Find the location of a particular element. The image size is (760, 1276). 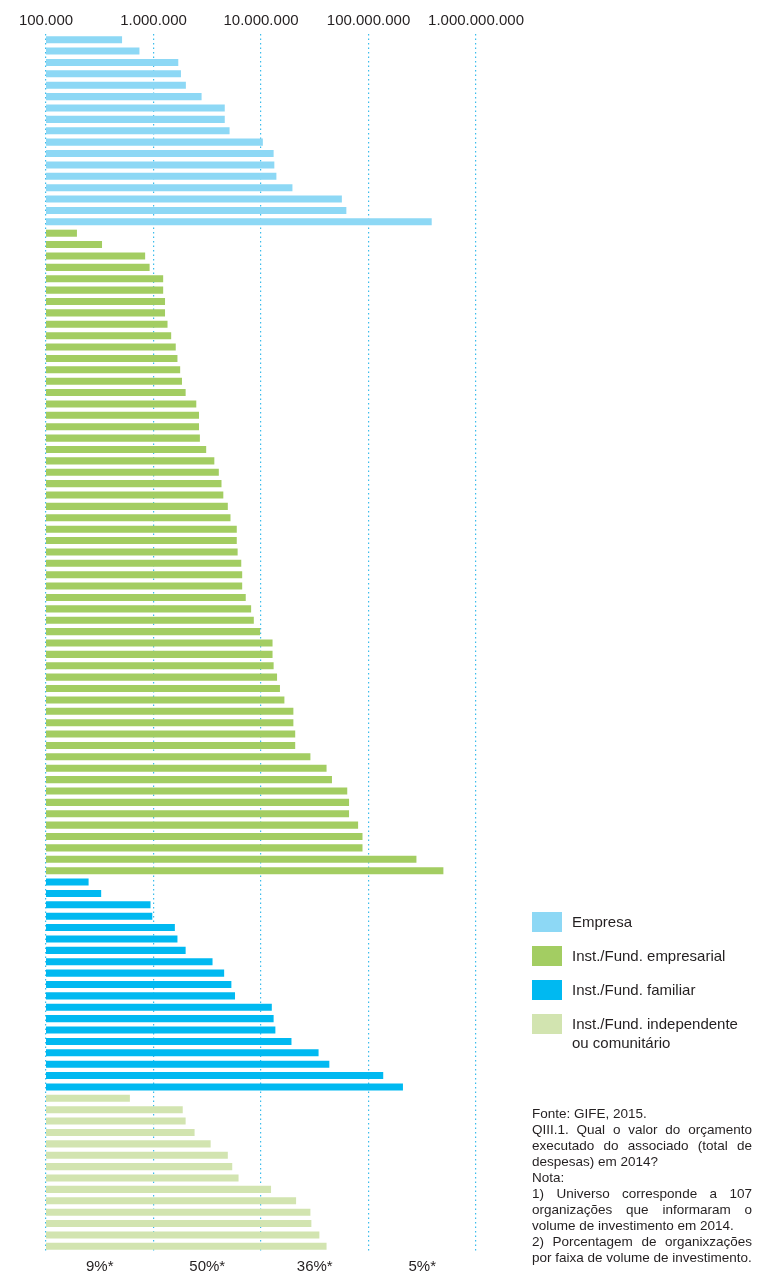

legend-label: Inst./Fund. familiar is located at coordinates (634, 989).